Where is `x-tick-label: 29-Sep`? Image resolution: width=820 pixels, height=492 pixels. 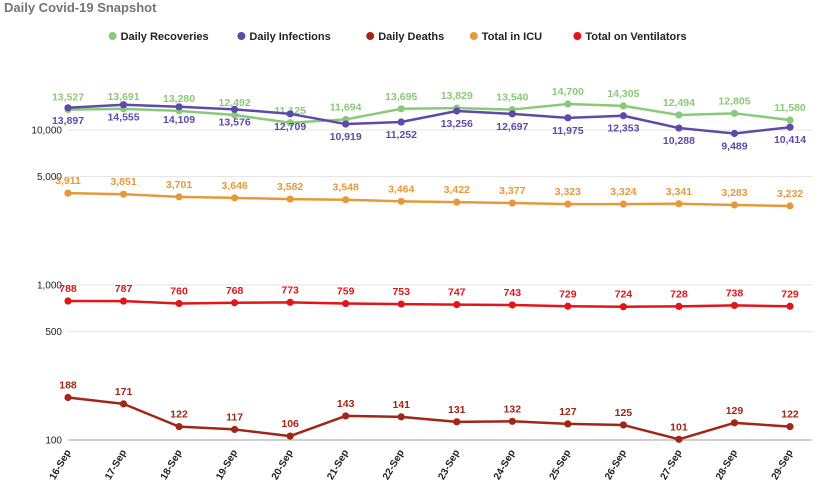 x-tick-label: 29-Sep is located at coordinates (783, 465).